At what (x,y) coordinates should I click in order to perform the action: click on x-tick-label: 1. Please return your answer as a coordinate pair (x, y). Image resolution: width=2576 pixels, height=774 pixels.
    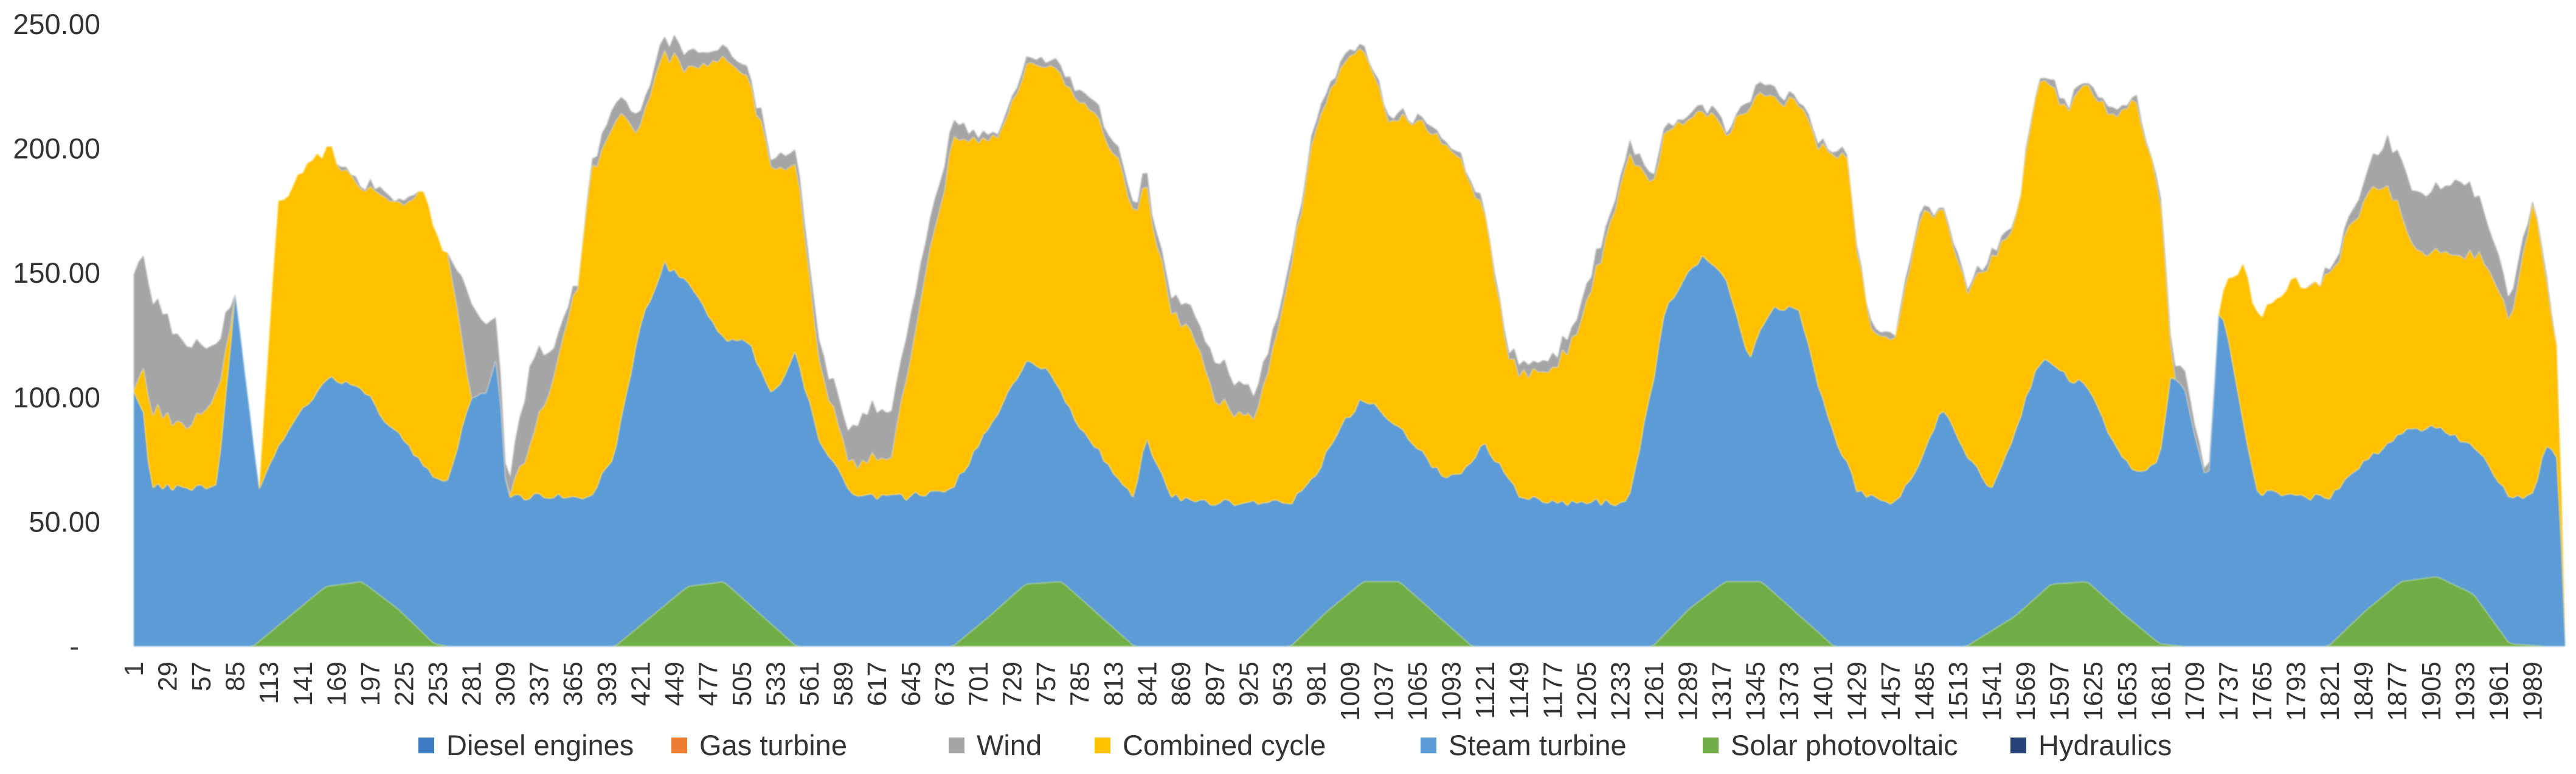
    Looking at the image, I should click on (134, 669).